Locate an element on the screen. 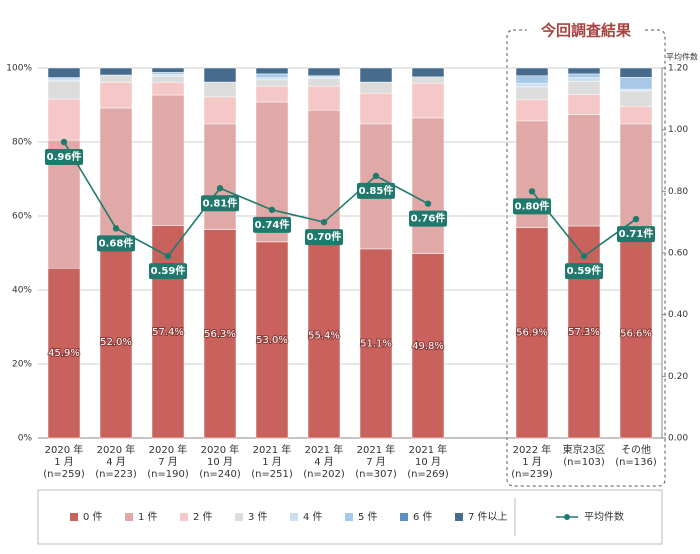 This screenshot has height=554, width=700. x-tick-line: 2022 年 is located at coordinates (532, 449).